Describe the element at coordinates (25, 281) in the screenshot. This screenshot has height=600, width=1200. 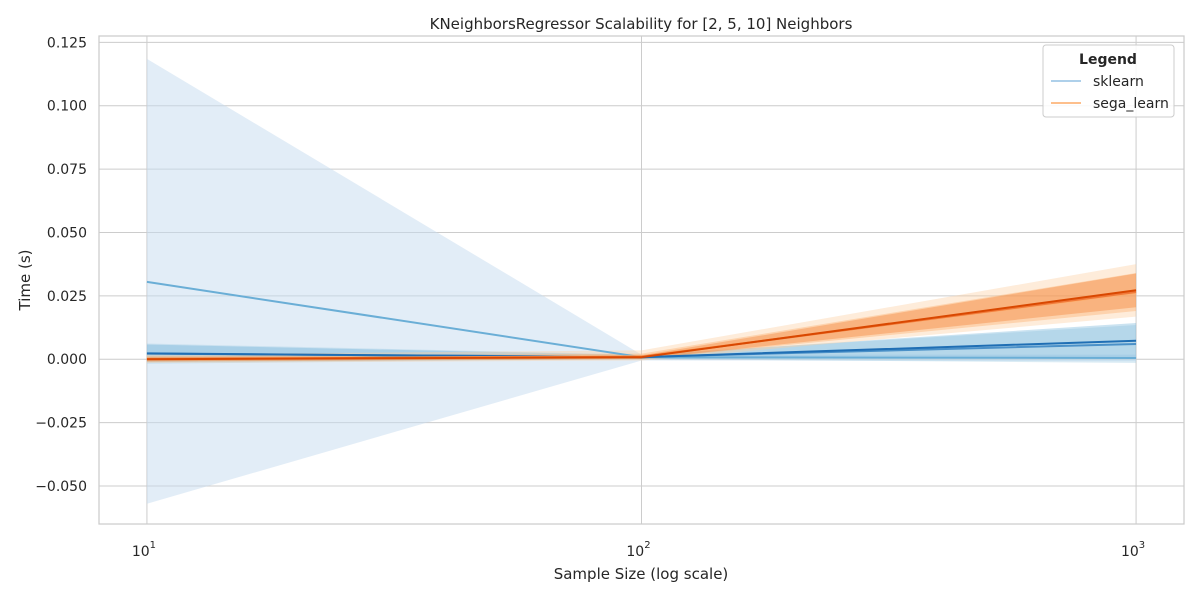
I see `y-axis-label: Time (s)` at that location.